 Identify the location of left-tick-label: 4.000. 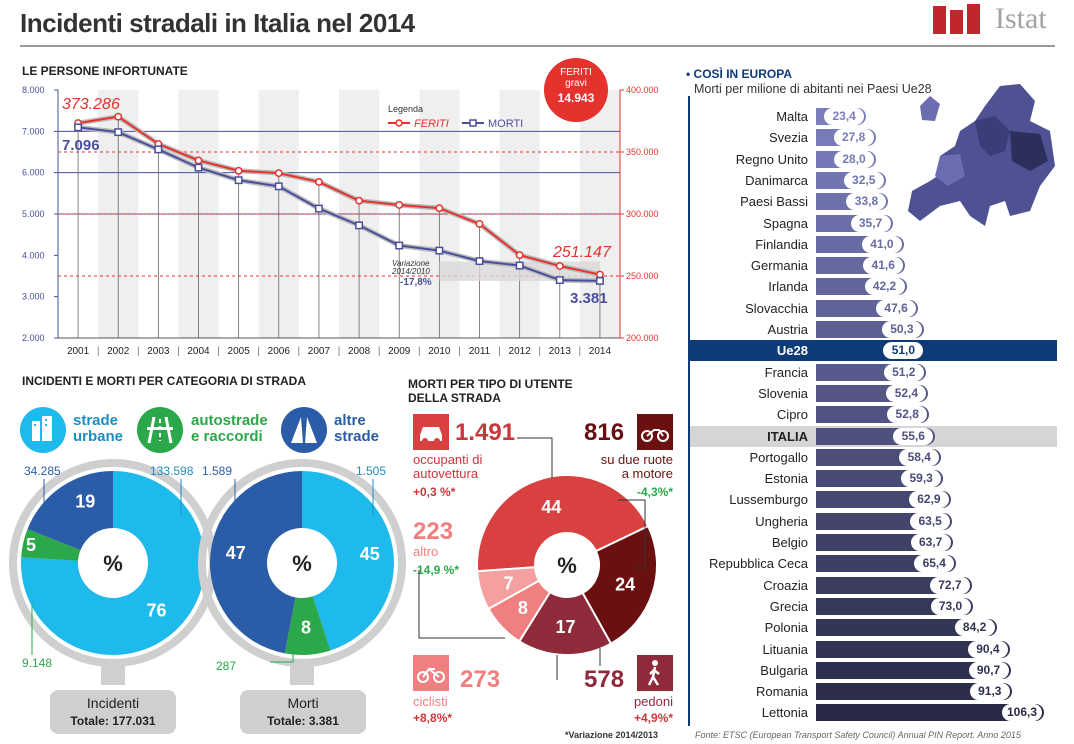
(33, 255).